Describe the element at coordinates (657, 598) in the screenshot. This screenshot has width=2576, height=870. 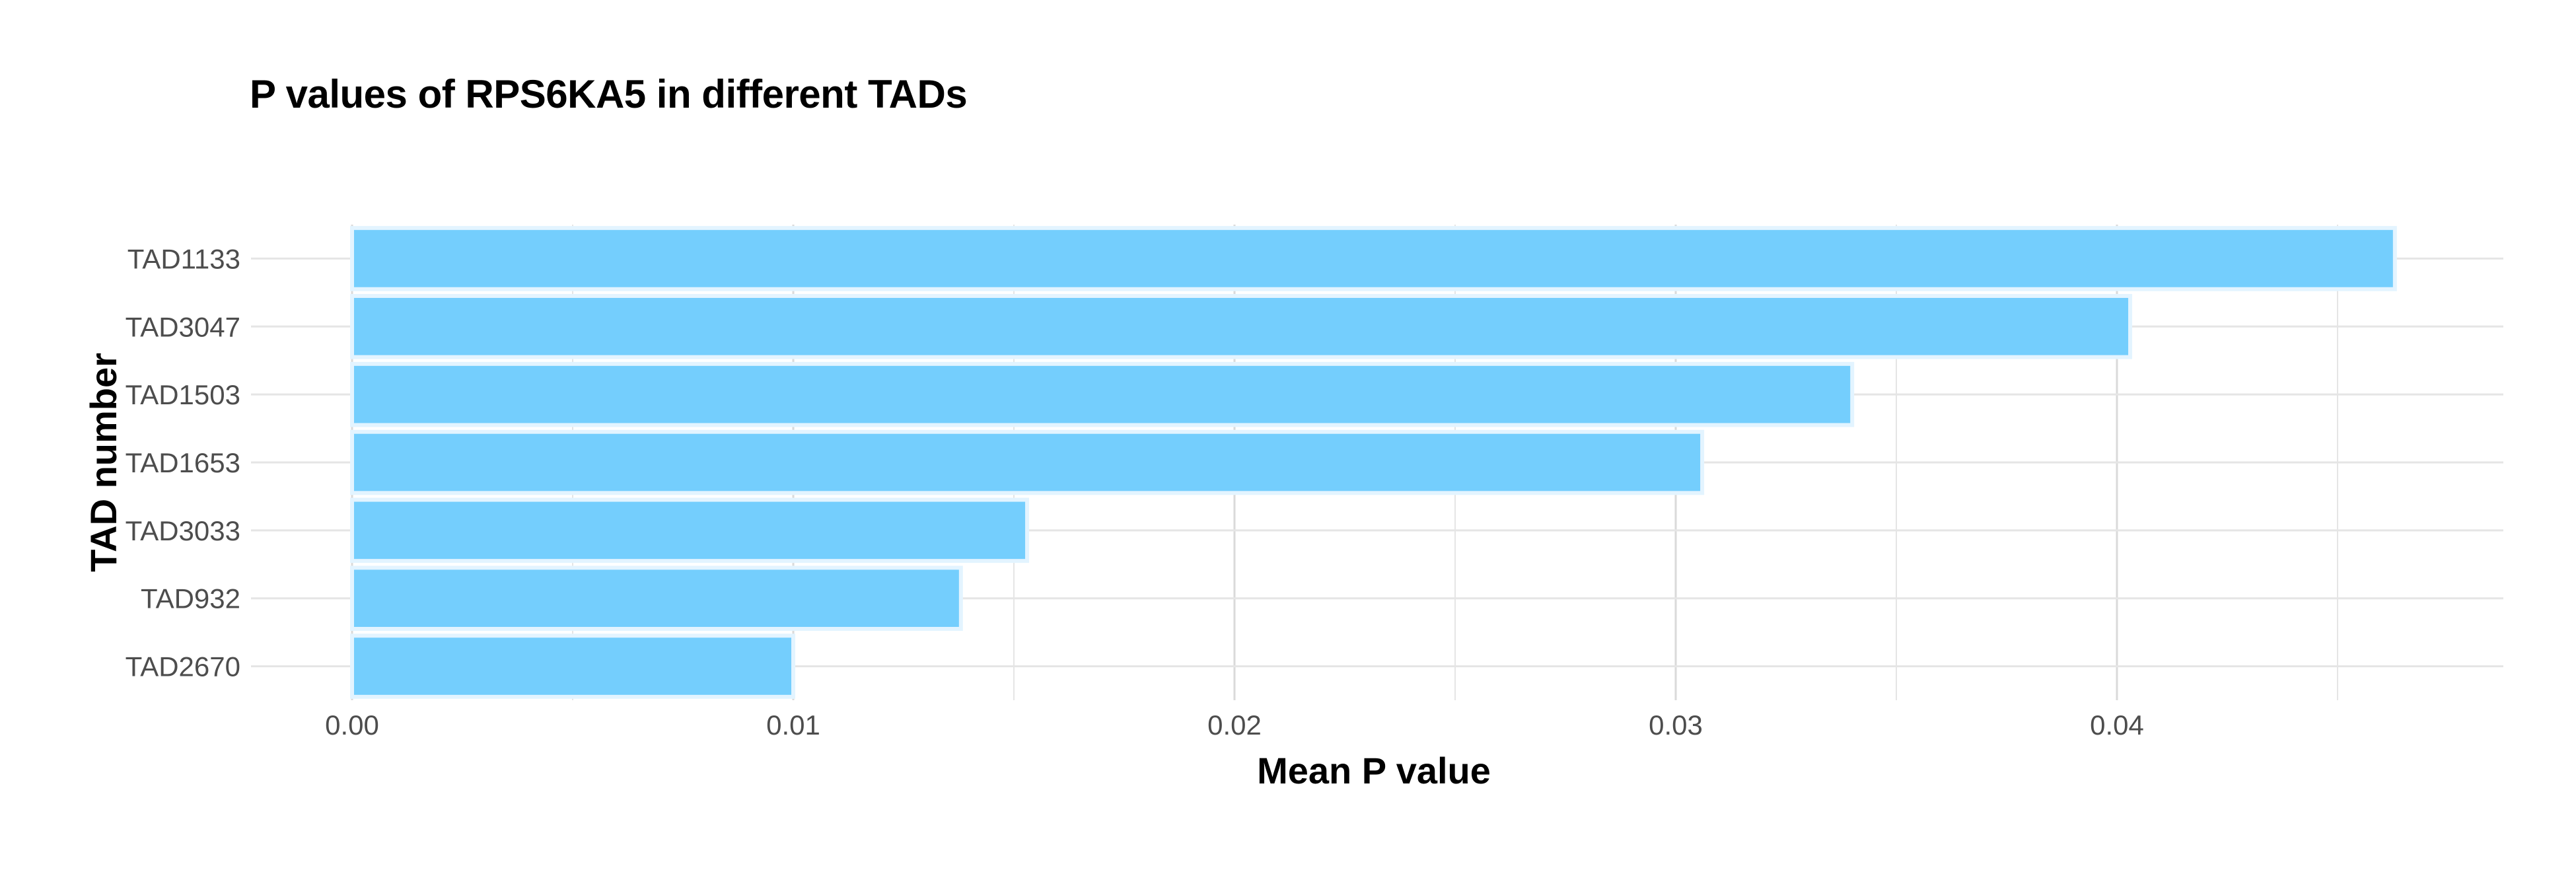
I see `bar-tad932` at that location.